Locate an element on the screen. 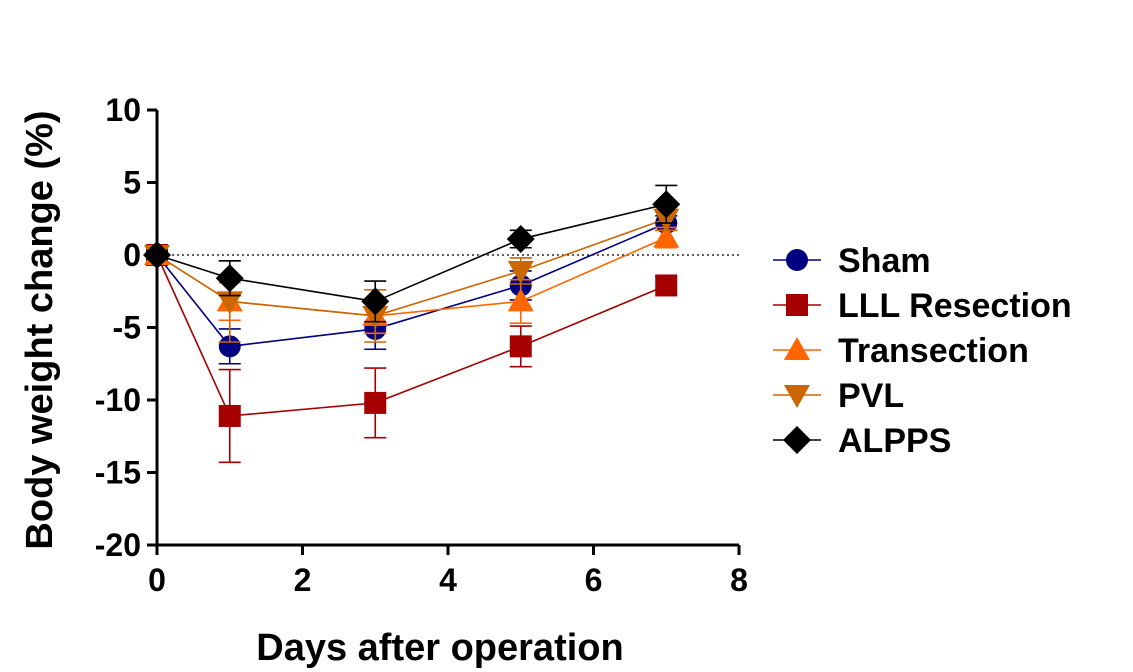 The image size is (1133, 672). legend-item-alpps: ALPPS is located at coordinates (862, 441).